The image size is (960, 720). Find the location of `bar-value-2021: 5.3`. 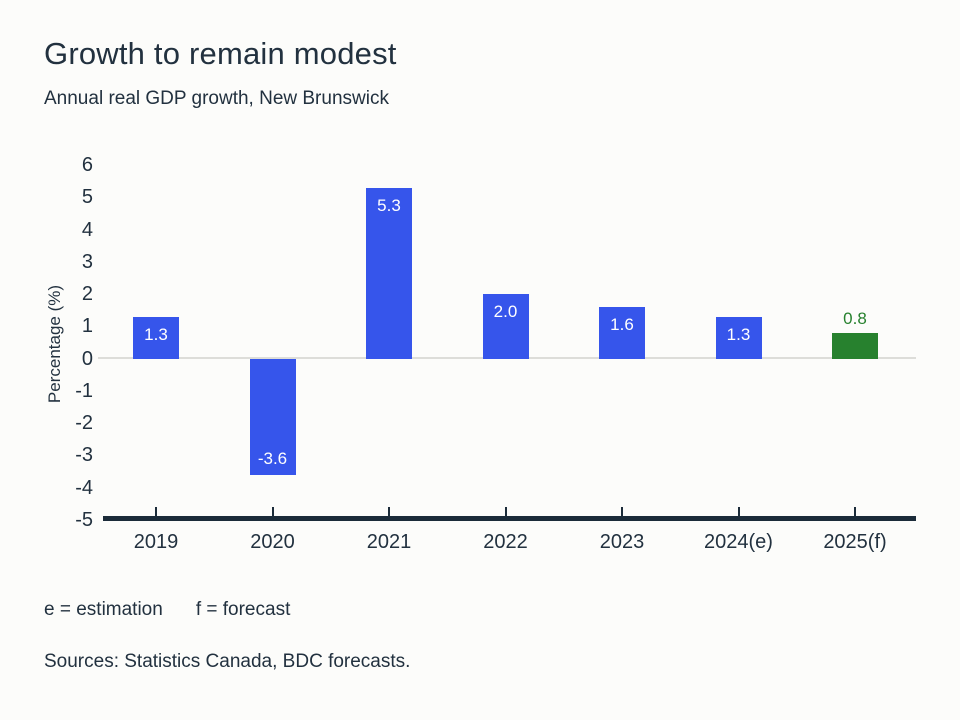

bar-value-2021: 5.3 is located at coordinates (389, 205).